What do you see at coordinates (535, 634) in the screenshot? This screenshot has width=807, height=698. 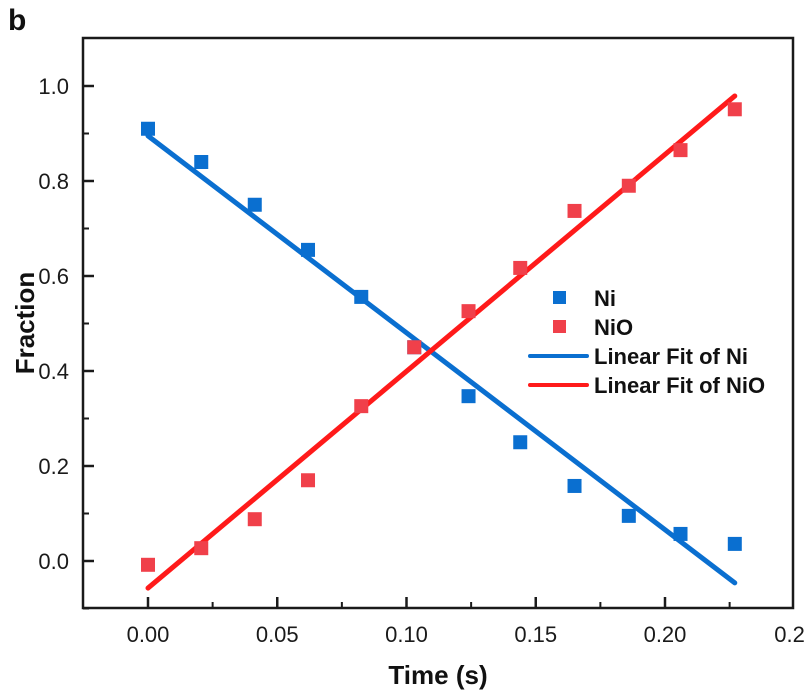 I see `x-tick-label: 0.15` at bounding box center [535, 634].